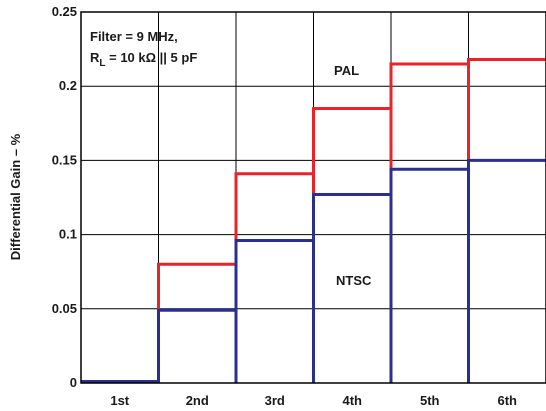  Describe the element at coordinates (275, 400) in the screenshot. I see `x-tick-label: 3rd` at that location.